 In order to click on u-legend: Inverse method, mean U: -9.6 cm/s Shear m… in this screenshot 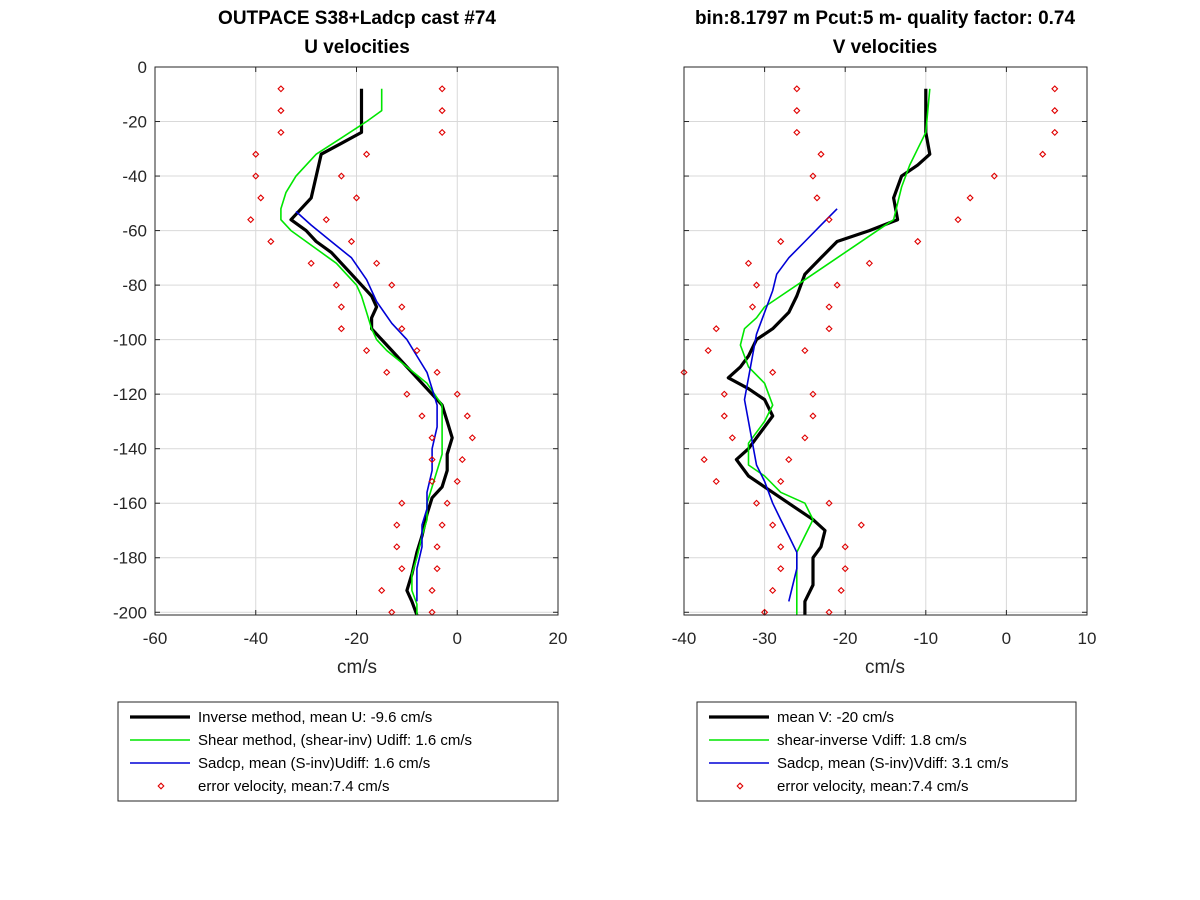, I will do `click(338, 751)`.